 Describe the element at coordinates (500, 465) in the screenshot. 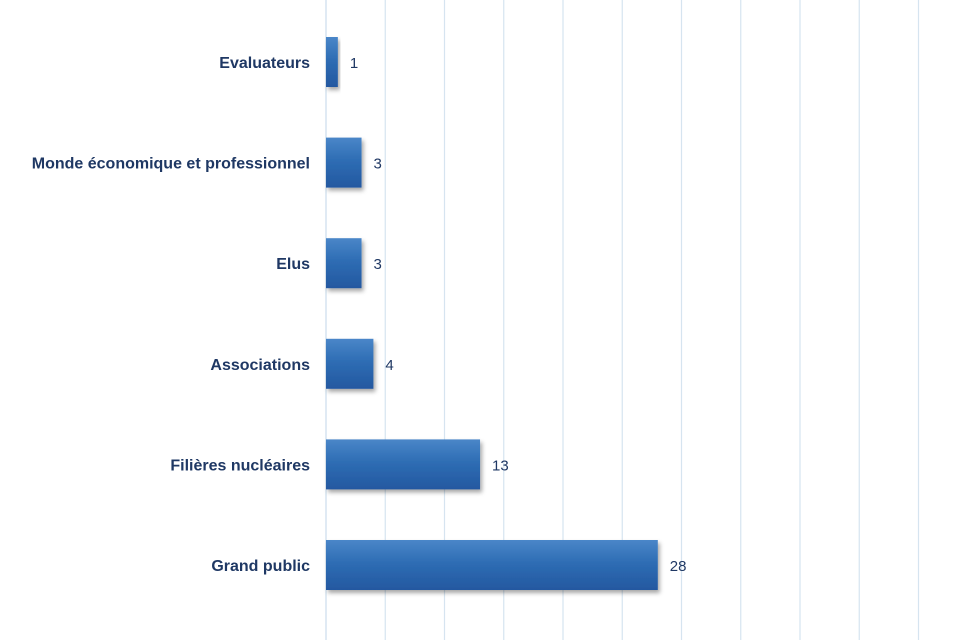

I see `data-label: 13` at that location.